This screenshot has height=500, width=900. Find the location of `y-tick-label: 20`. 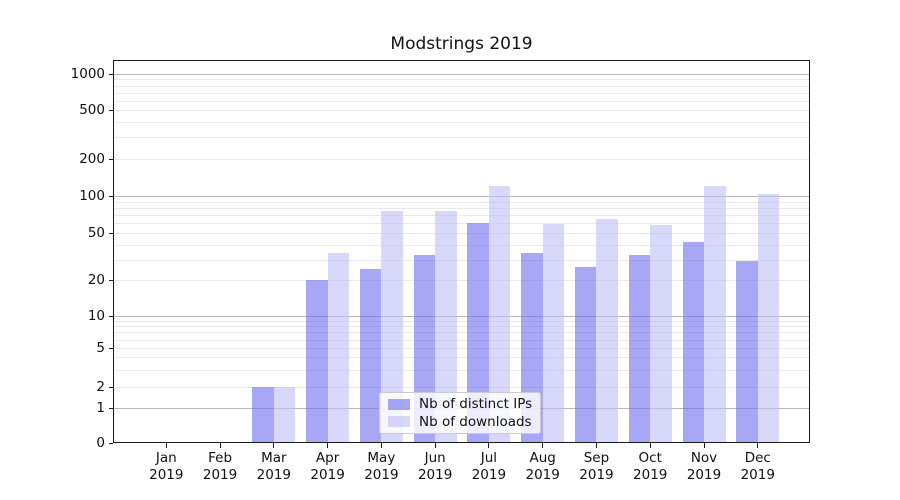

y-tick-label: 20 is located at coordinates (96, 280).